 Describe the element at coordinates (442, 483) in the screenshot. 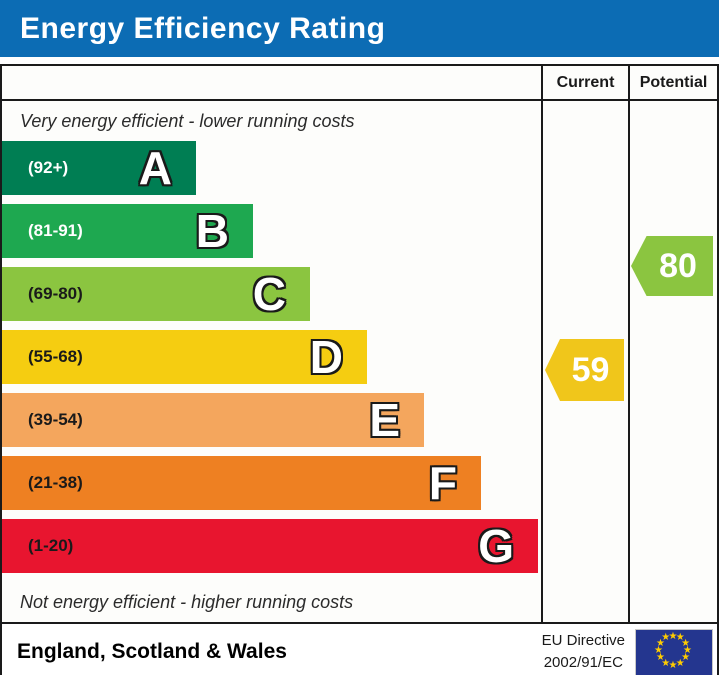

I see `band-letter: F` at that location.